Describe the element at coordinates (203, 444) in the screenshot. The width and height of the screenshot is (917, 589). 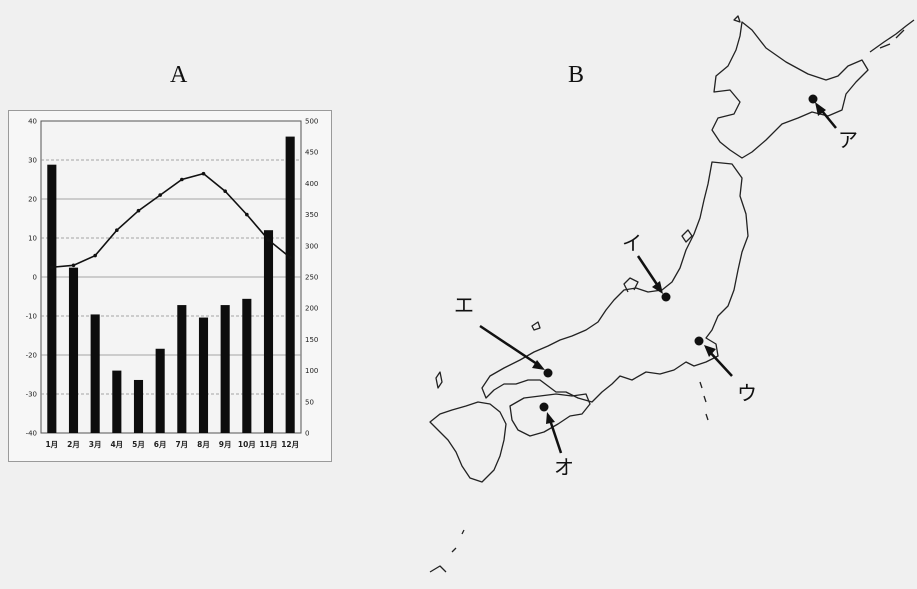
I see `month-label: 8月` at that location.